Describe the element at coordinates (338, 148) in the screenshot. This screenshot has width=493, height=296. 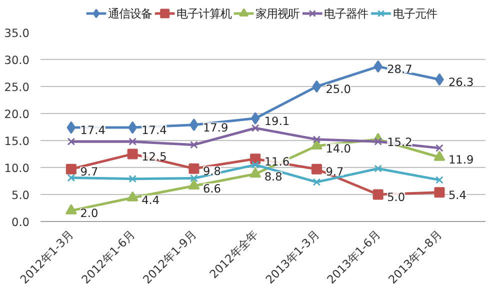
I see `data-label: 14.0` at that location.